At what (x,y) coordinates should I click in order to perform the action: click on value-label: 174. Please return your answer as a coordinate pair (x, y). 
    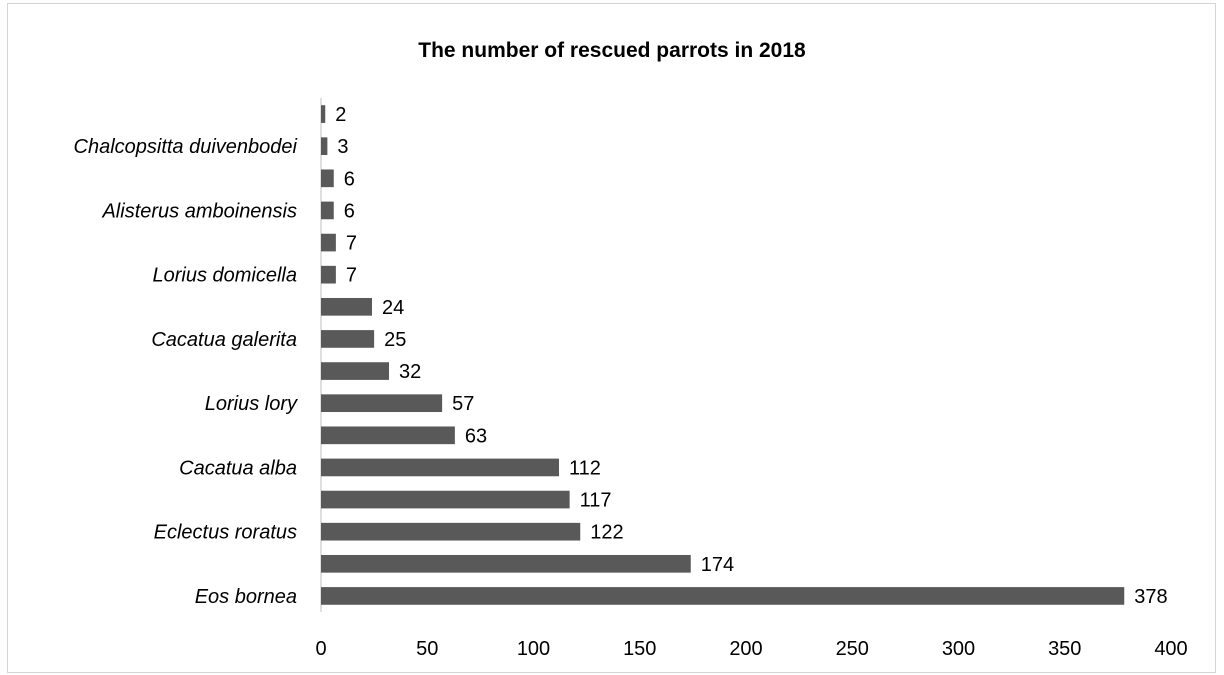
    Looking at the image, I should click on (717, 565).